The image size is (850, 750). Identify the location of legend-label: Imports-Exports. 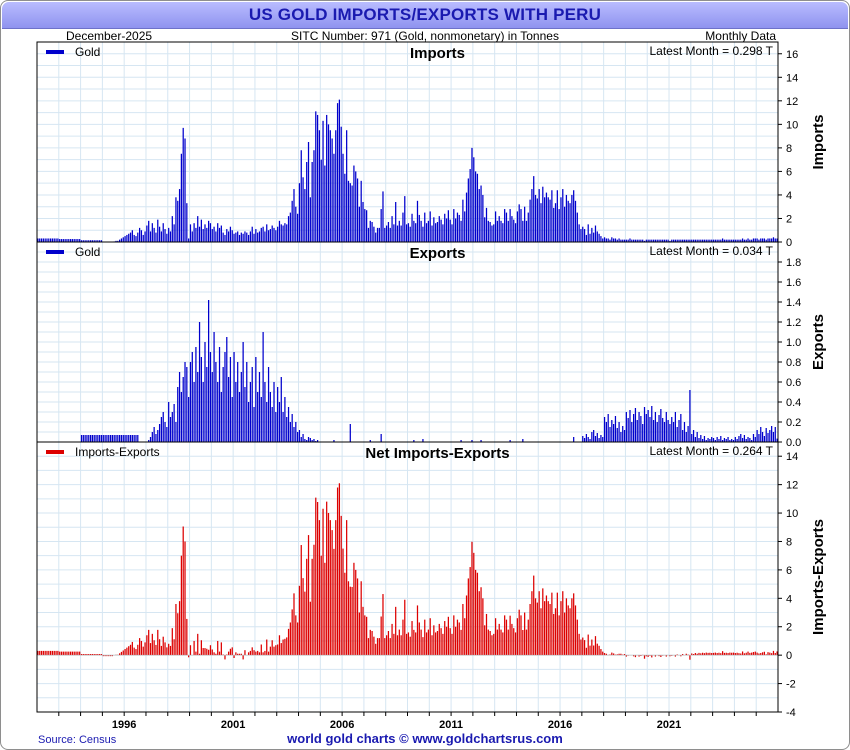
(117, 452).